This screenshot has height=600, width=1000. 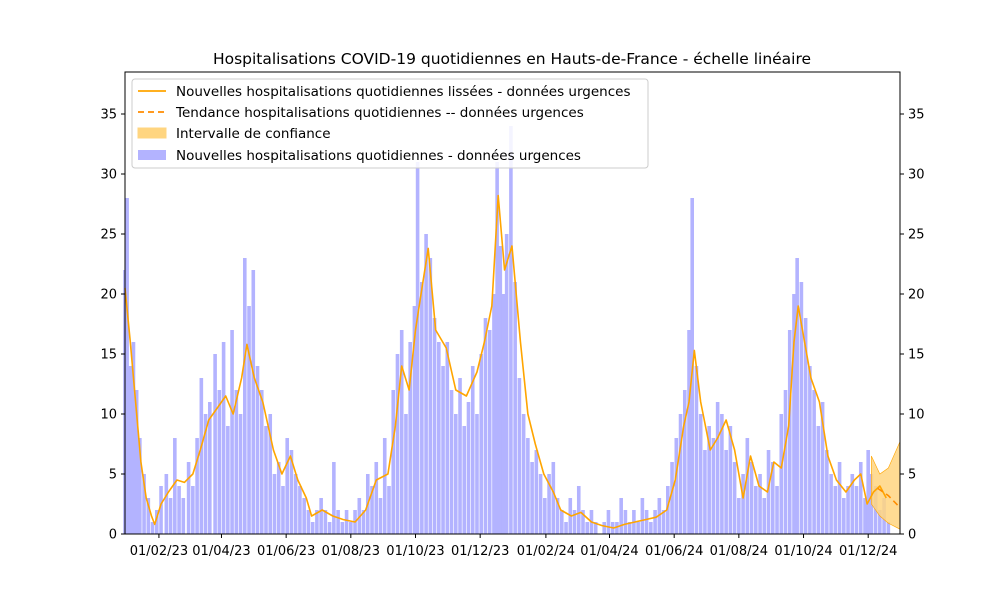 What do you see at coordinates (351, 551) in the screenshot?
I see `x-tick-label: 01/08/23` at bounding box center [351, 551].